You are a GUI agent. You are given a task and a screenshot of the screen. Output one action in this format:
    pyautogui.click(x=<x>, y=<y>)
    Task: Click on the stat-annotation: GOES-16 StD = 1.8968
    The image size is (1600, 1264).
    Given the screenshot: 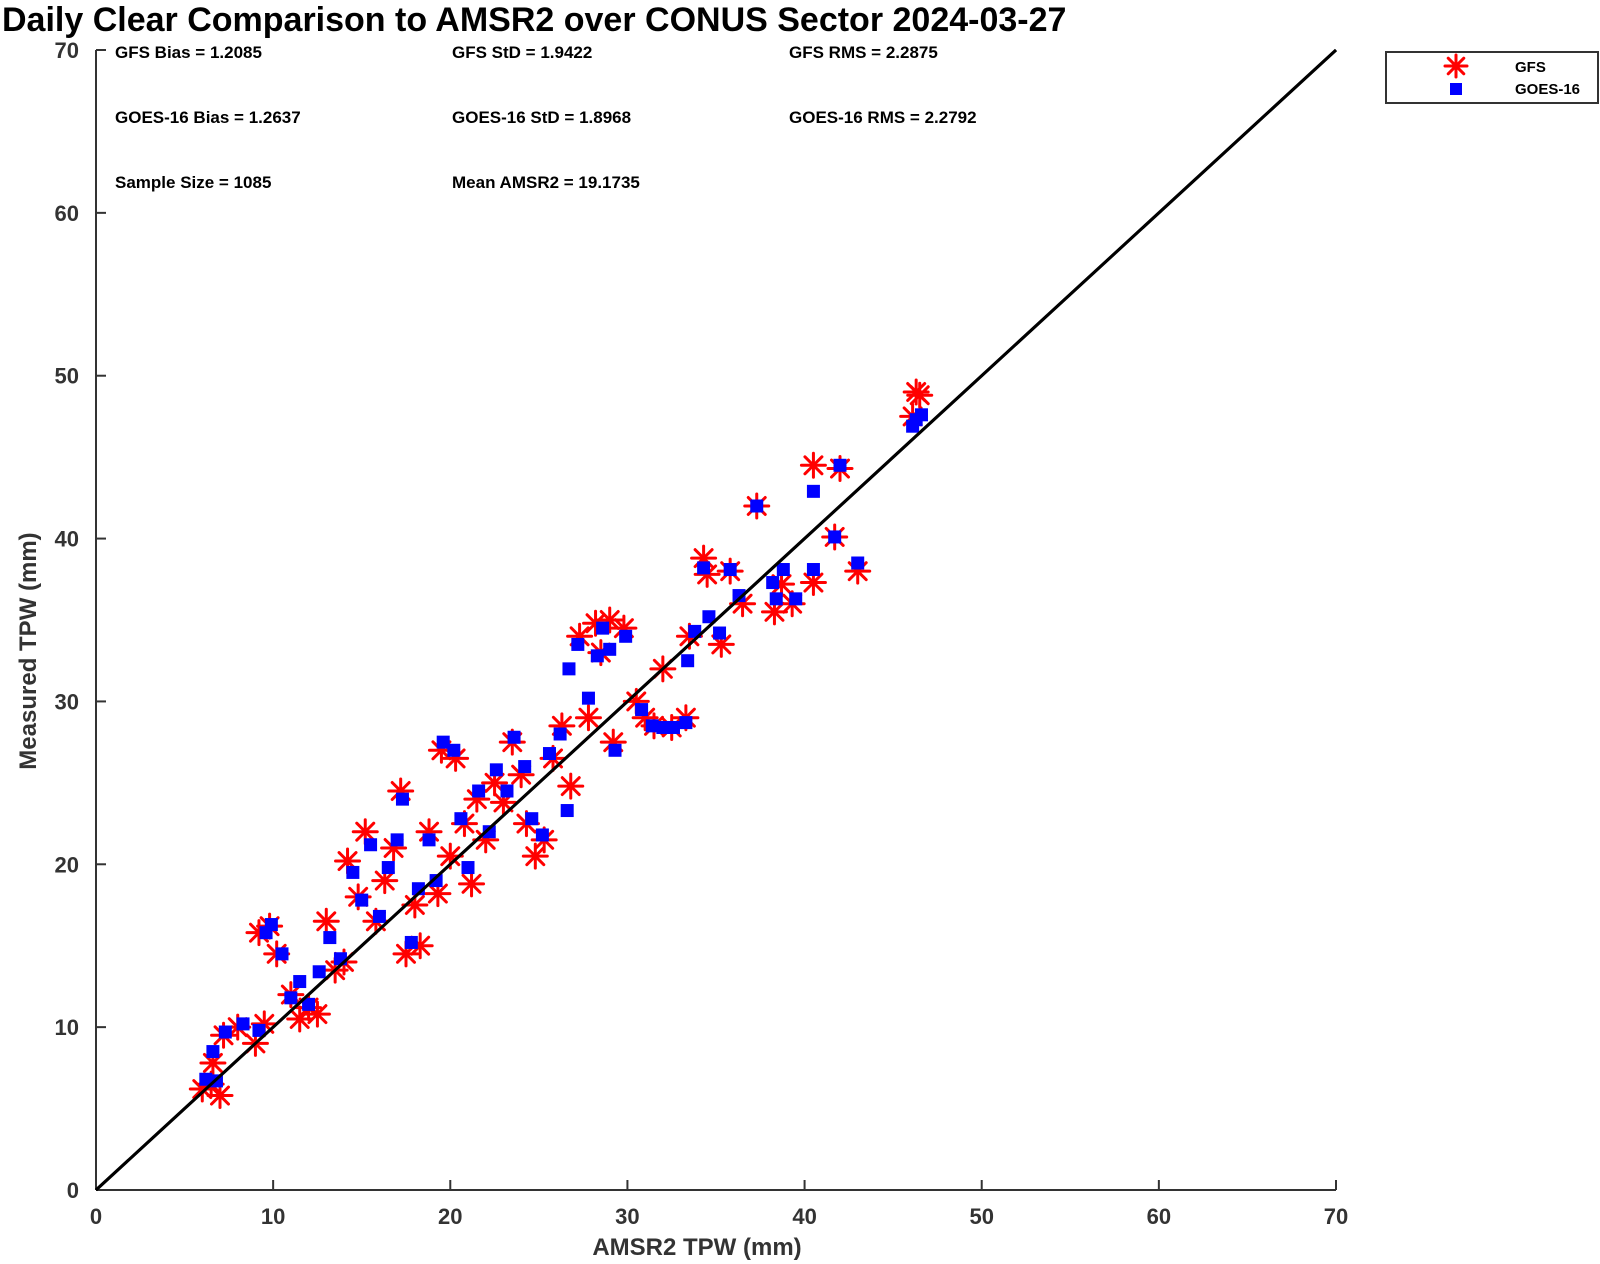 What is the action you would take?
    pyautogui.click(x=541, y=117)
    